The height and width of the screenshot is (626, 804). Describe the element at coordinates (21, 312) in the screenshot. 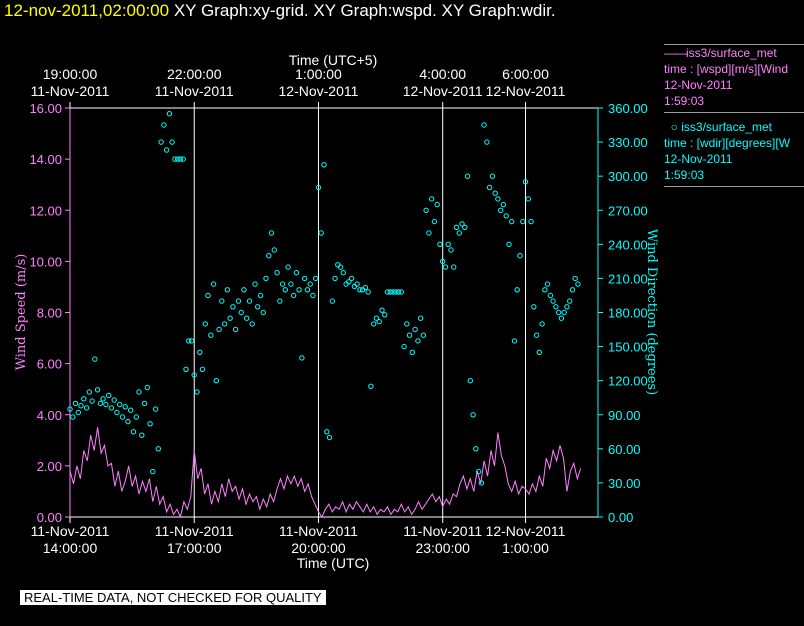

I see `y-axis-label-left: Wind Speed (m/s)` at that location.